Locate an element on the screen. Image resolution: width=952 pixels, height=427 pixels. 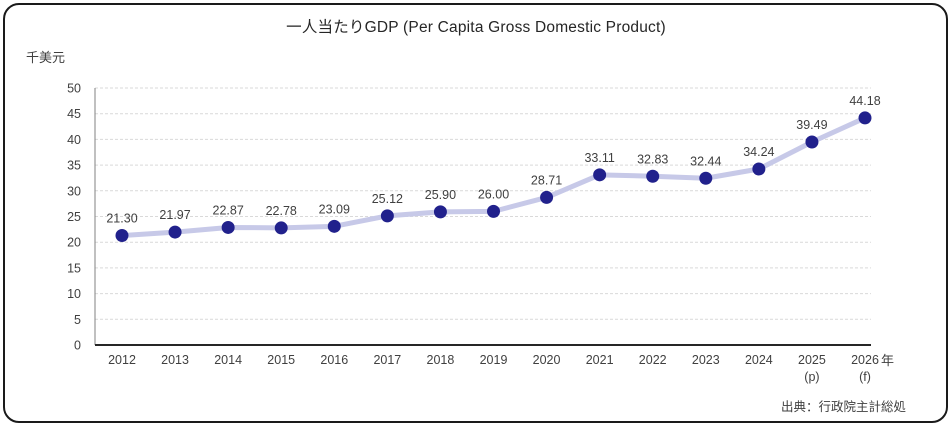
svg-text: 2020 is located at coordinates (547, 360).